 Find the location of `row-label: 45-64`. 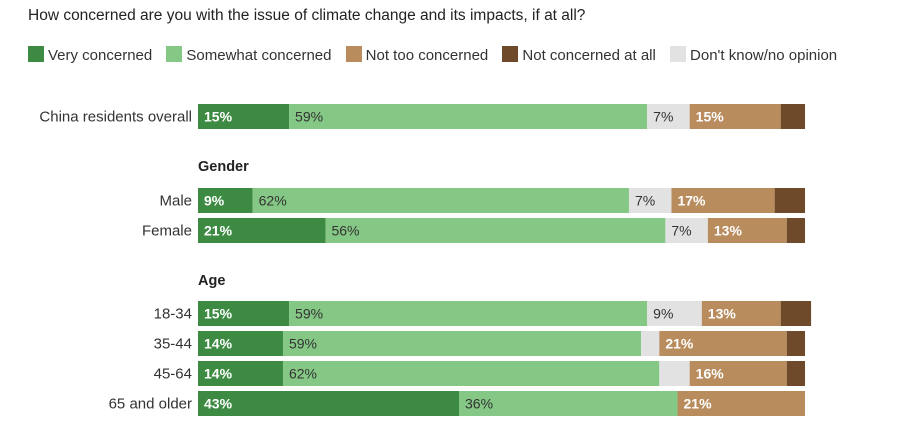

row-label: 45-64 is located at coordinates (173, 374).